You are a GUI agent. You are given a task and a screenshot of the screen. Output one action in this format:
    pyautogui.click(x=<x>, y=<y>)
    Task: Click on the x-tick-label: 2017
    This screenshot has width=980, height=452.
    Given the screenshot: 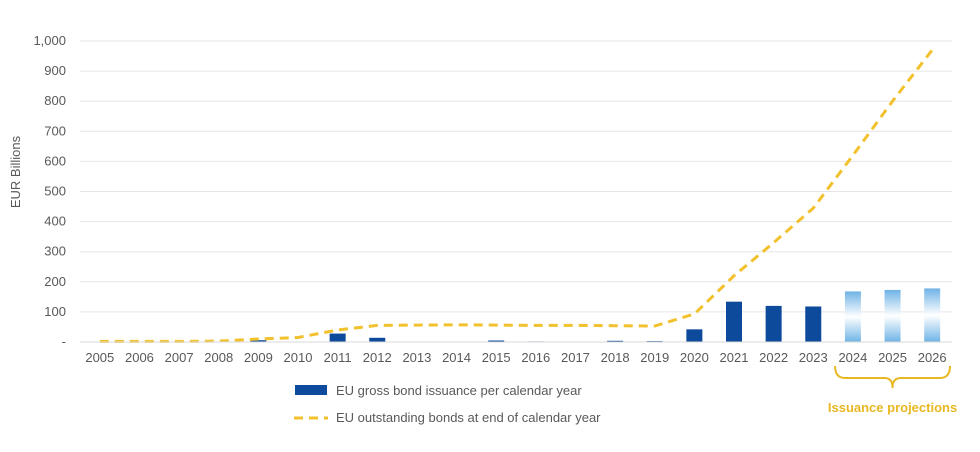 What is the action you would take?
    pyautogui.click(x=575, y=357)
    